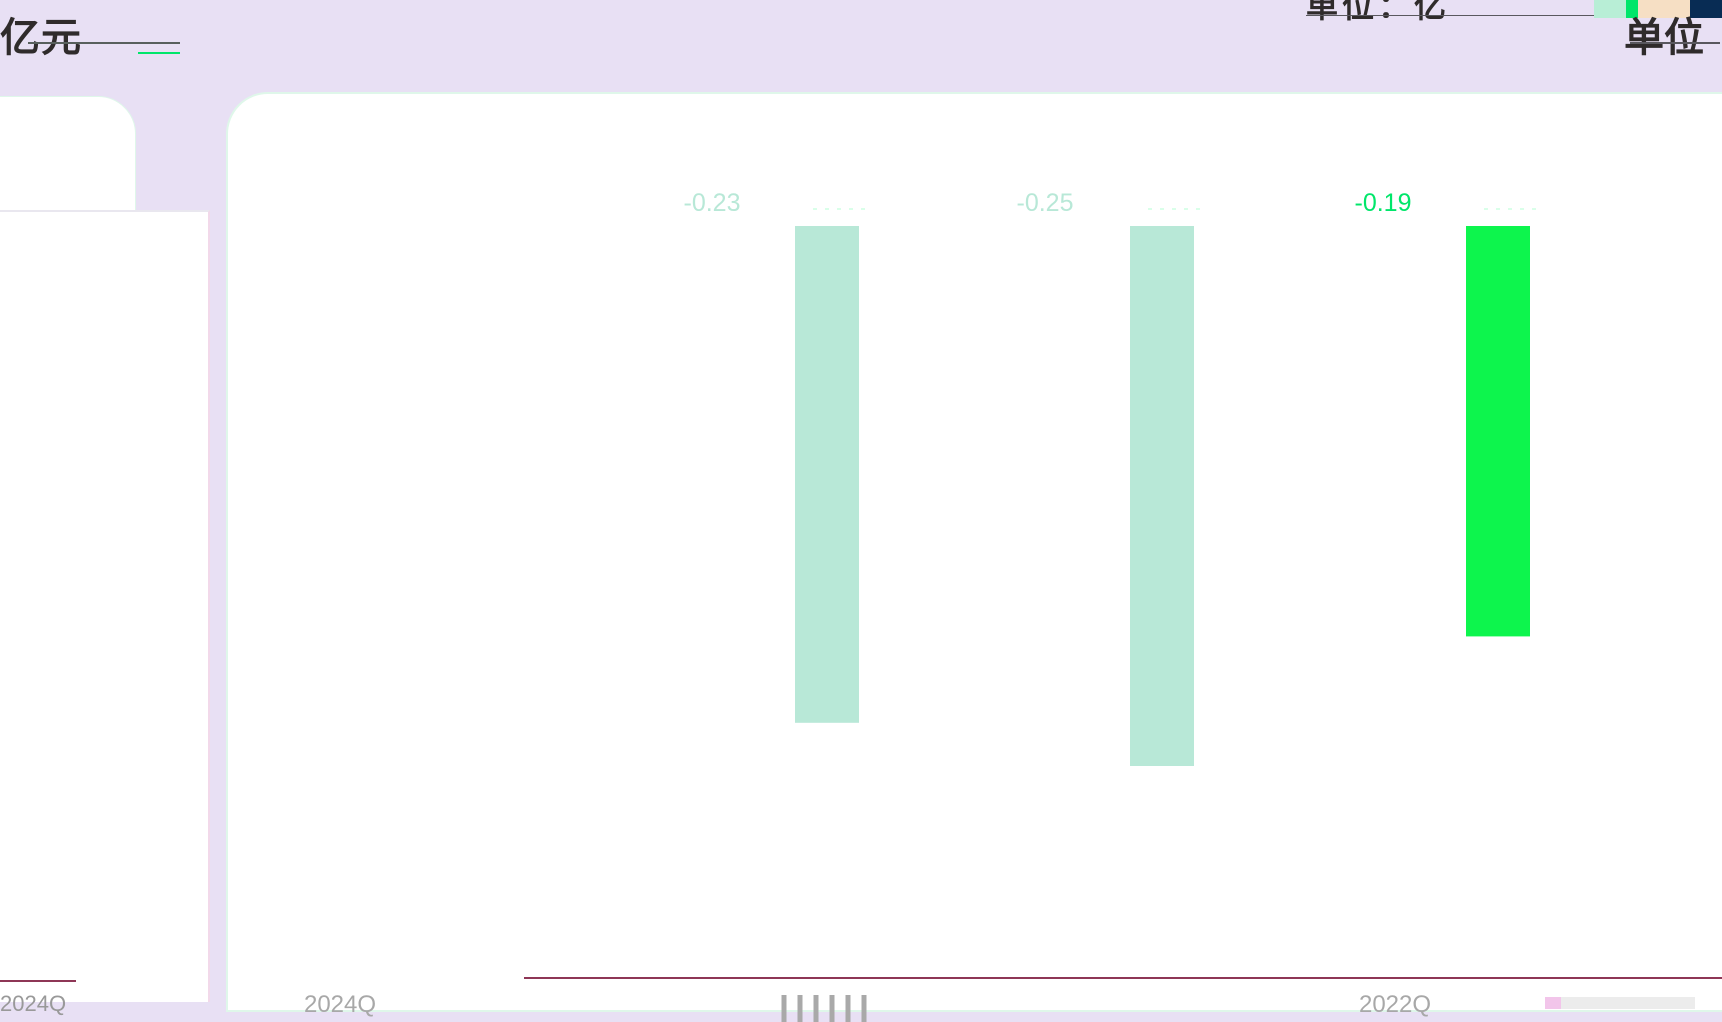 This screenshot has width=1722, height=1022. I want to click on data-label-2: -0.25, so click(1045, 203).